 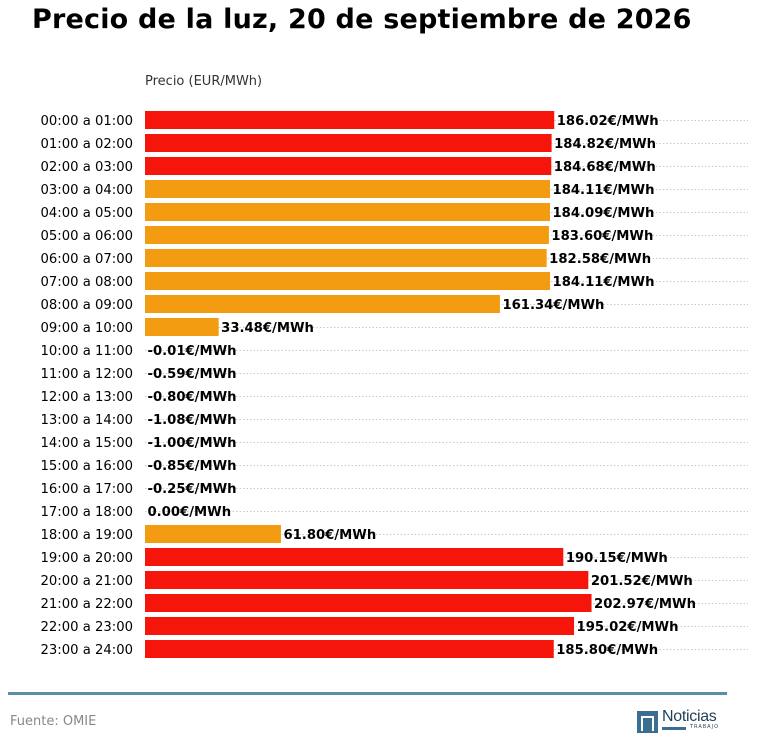 What do you see at coordinates (642, 581) in the screenshot?
I see `value-label: 201.52€/MWh` at bounding box center [642, 581].